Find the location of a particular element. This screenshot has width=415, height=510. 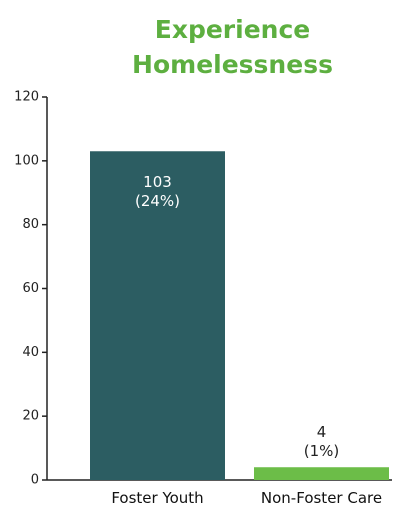

y-tick-label: 120 is located at coordinates (26, 97).